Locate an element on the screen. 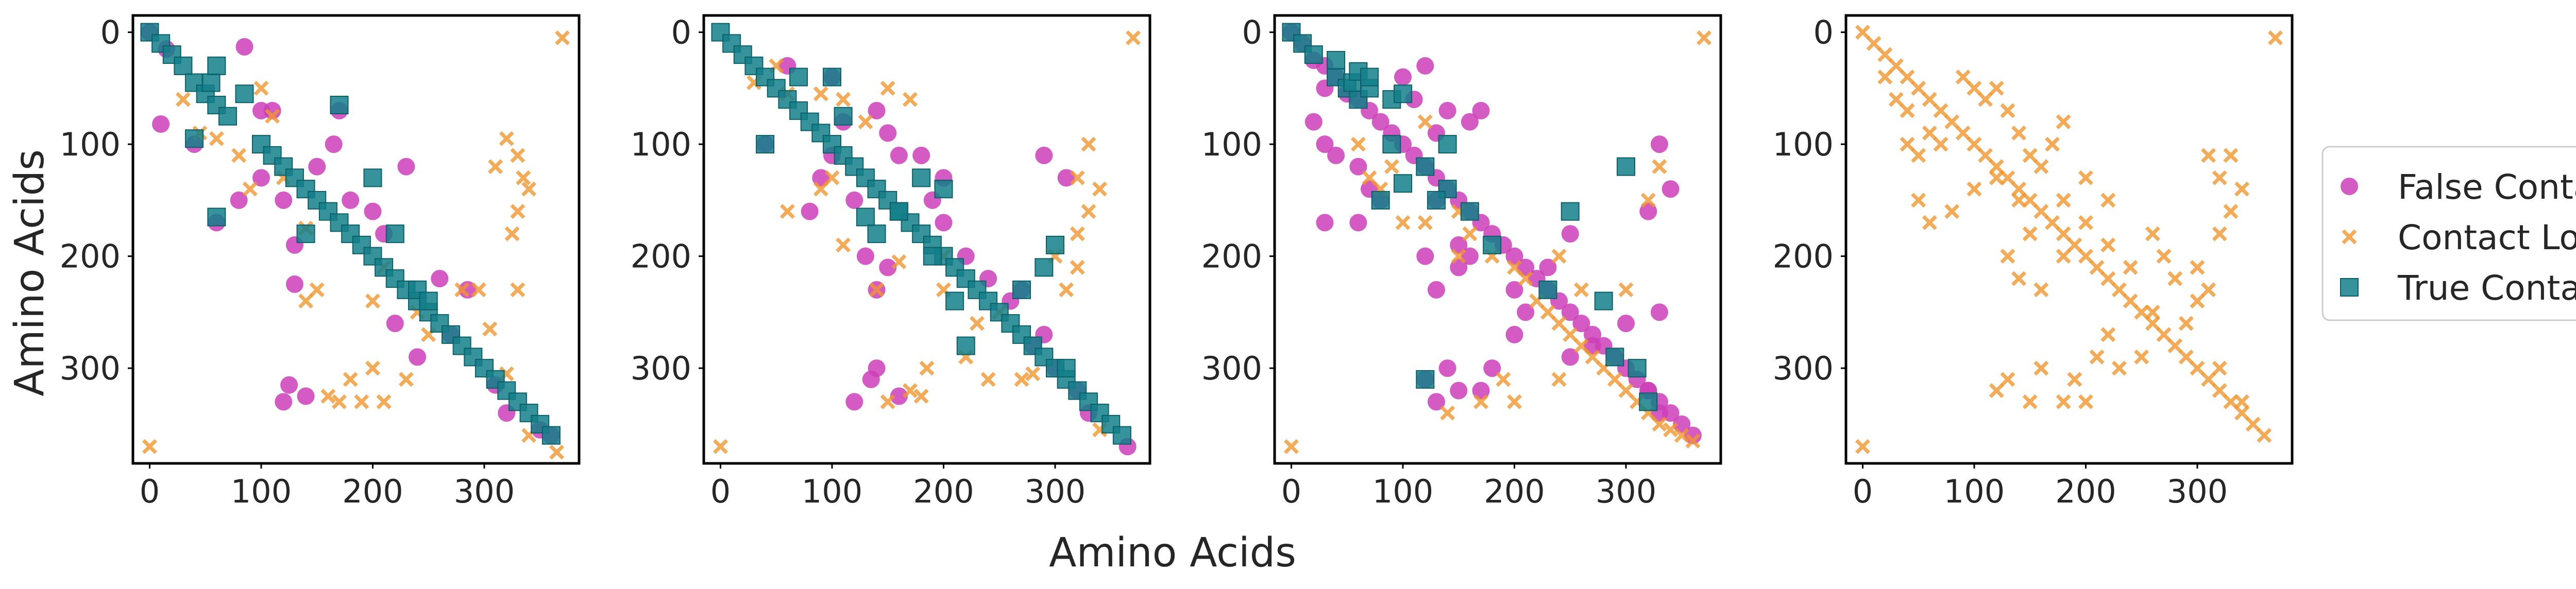  y-axis-title: Amino Acids is located at coordinates (30, 273).